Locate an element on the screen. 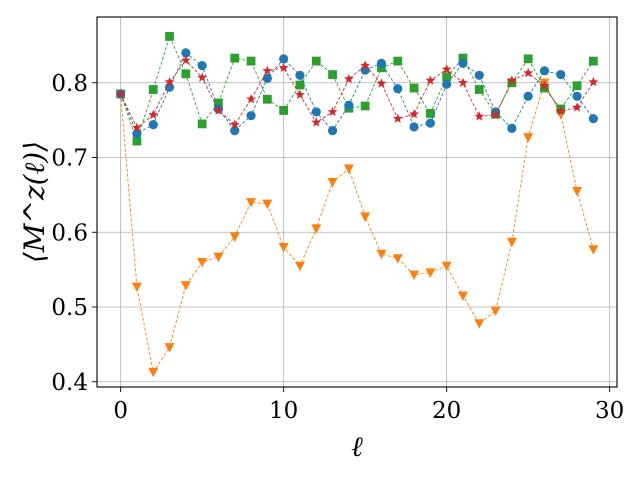 This screenshot has width=640, height=480. y-tick-label: 0.4 is located at coordinates (69, 383).